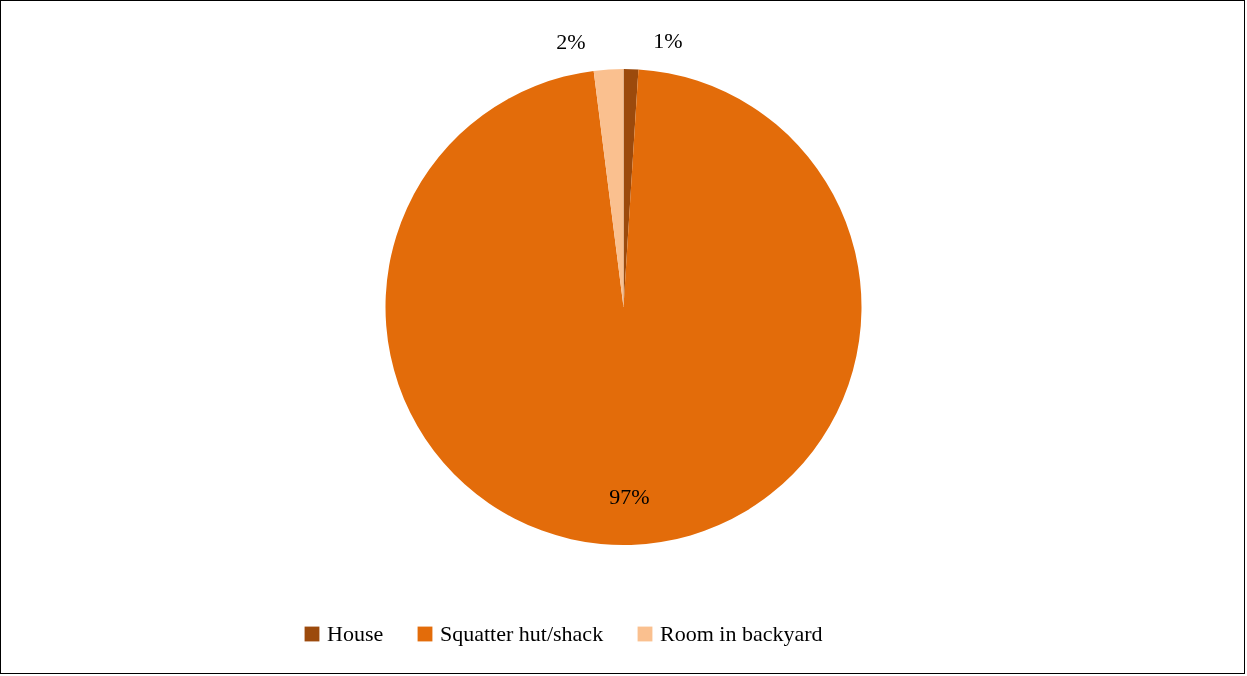  What do you see at coordinates (608, 188) in the screenshot?
I see `pie-slice` at bounding box center [608, 188].